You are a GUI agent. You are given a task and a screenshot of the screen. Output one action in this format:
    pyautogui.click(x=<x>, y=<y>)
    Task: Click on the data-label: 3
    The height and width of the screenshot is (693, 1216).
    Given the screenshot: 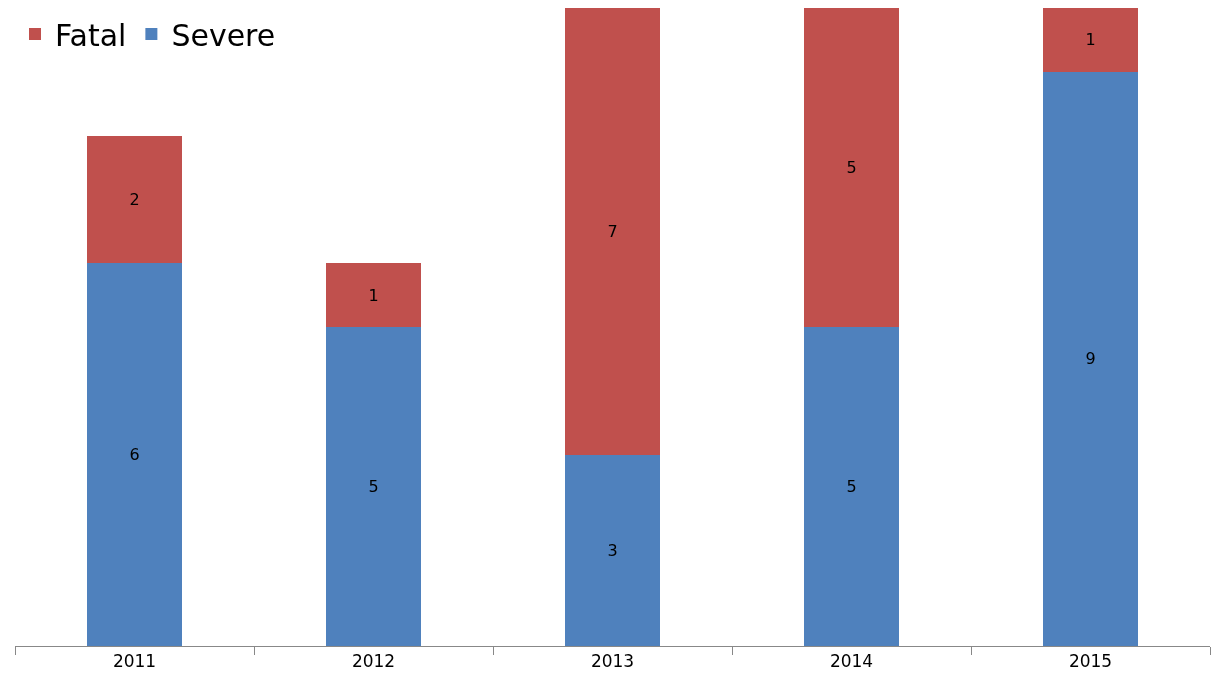 What is the action you would take?
    pyautogui.click(x=612, y=550)
    